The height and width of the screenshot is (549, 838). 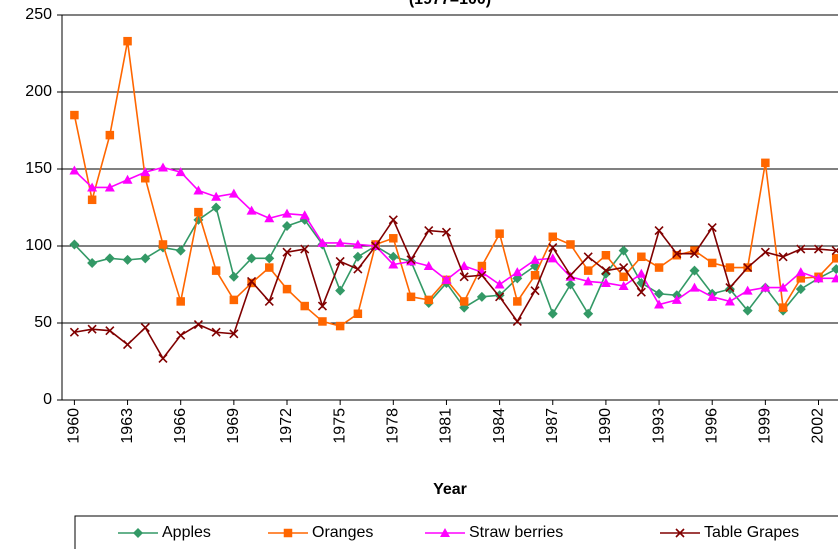 What do you see at coordinates (233, 426) in the screenshot?
I see `x-tick-label: 1969` at bounding box center [233, 426].